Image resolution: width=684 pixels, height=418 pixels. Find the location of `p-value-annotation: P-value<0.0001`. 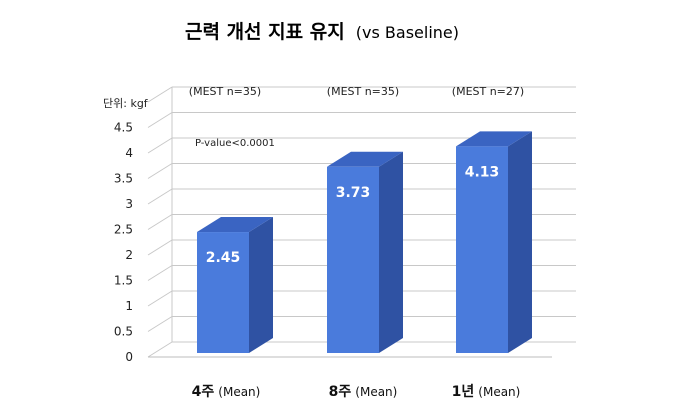

p-value-annotation: P-value<0.0001 is located at coordinates (235, 143).